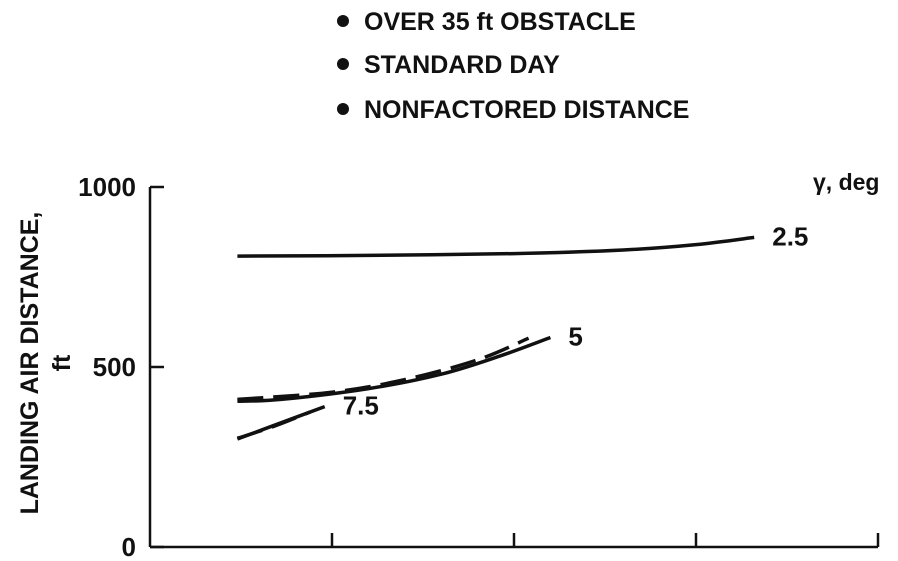 This screenshot has width=898, height=561. I want to click on y-tick-label: 500, so click(114, 367).